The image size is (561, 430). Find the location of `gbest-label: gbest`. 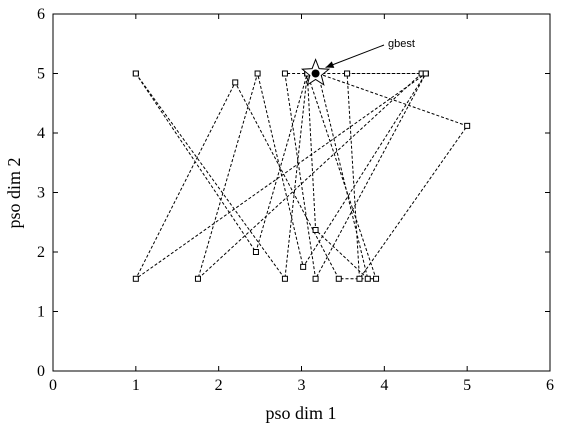

gbest-label: gbest is located at coordinates (401, 44).